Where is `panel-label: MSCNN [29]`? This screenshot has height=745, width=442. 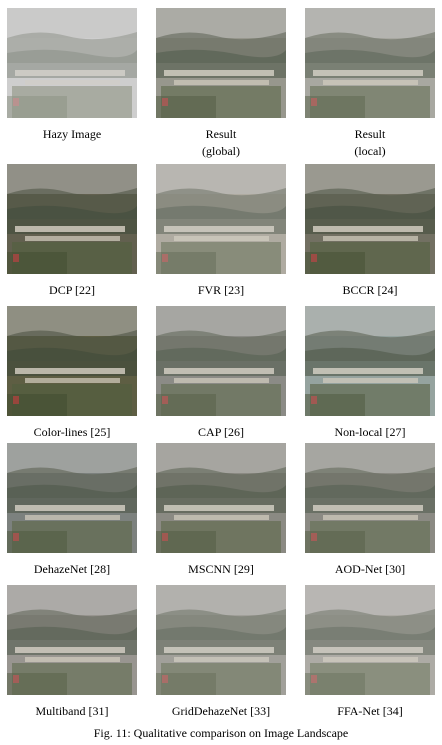
panel-label: MSCNN [29] is located at coordinates (221, 569).